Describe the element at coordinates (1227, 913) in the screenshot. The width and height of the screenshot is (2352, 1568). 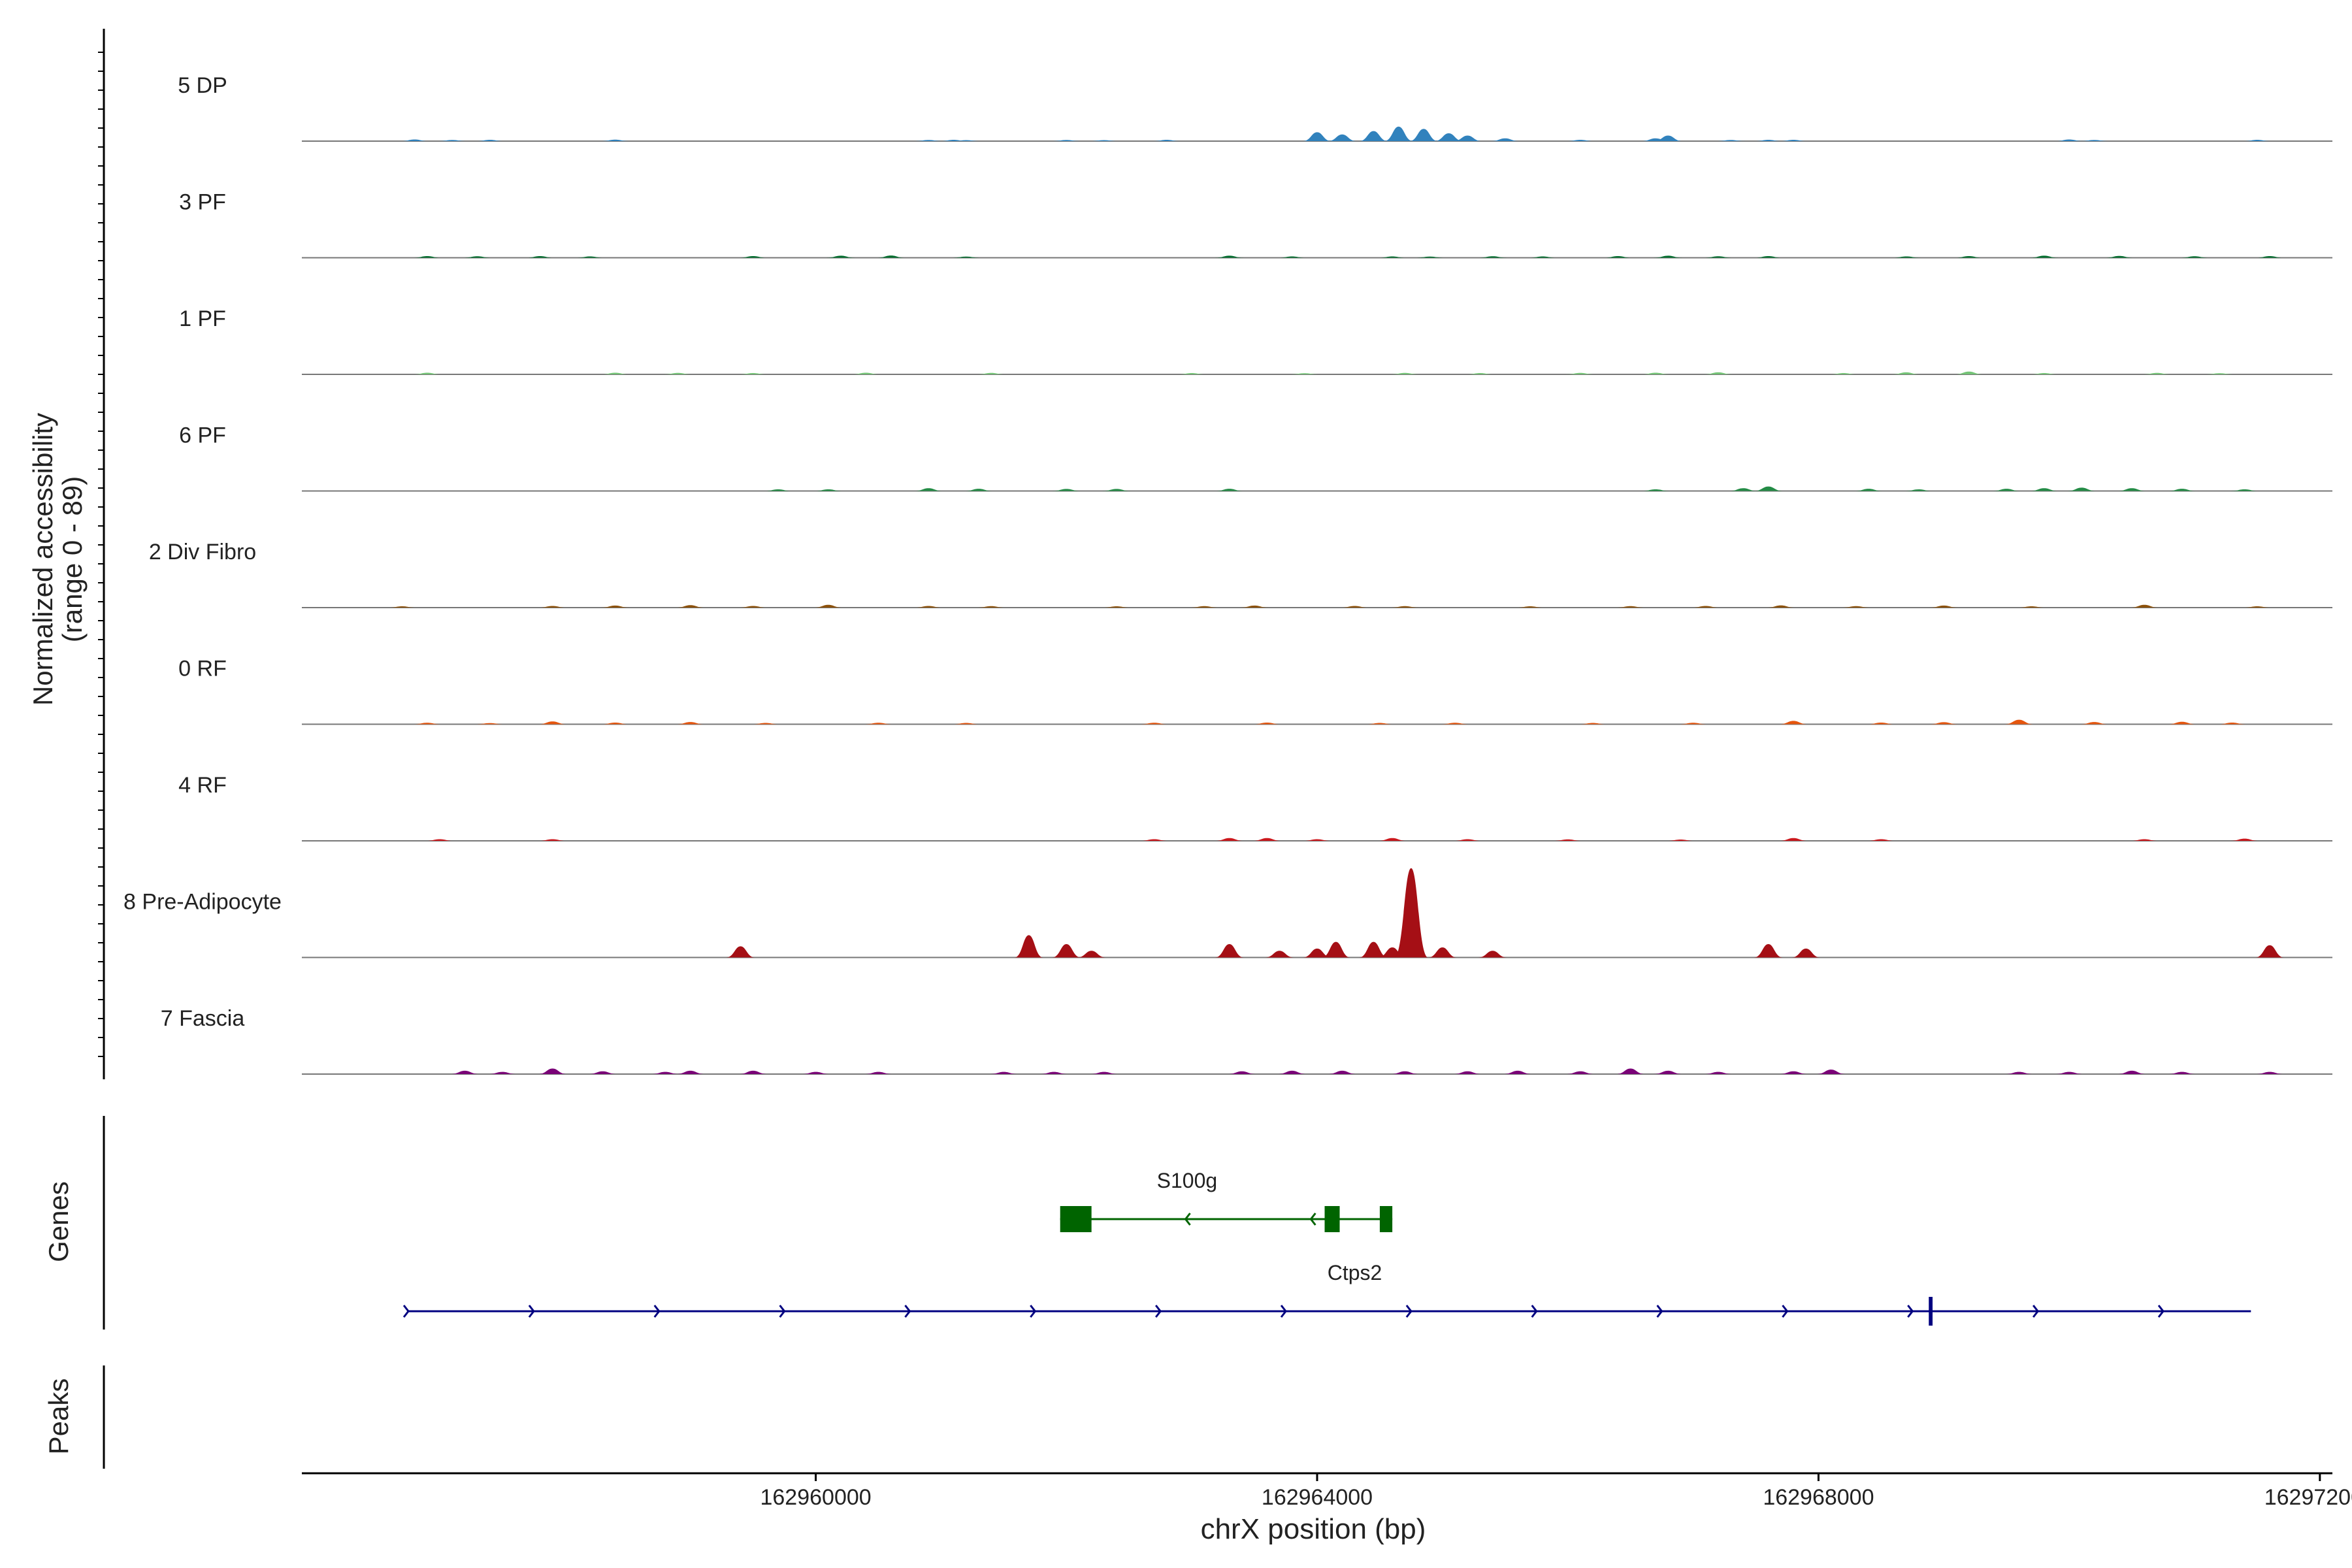
I see `track-7: 8 Pre-Adipocyte` at that location.